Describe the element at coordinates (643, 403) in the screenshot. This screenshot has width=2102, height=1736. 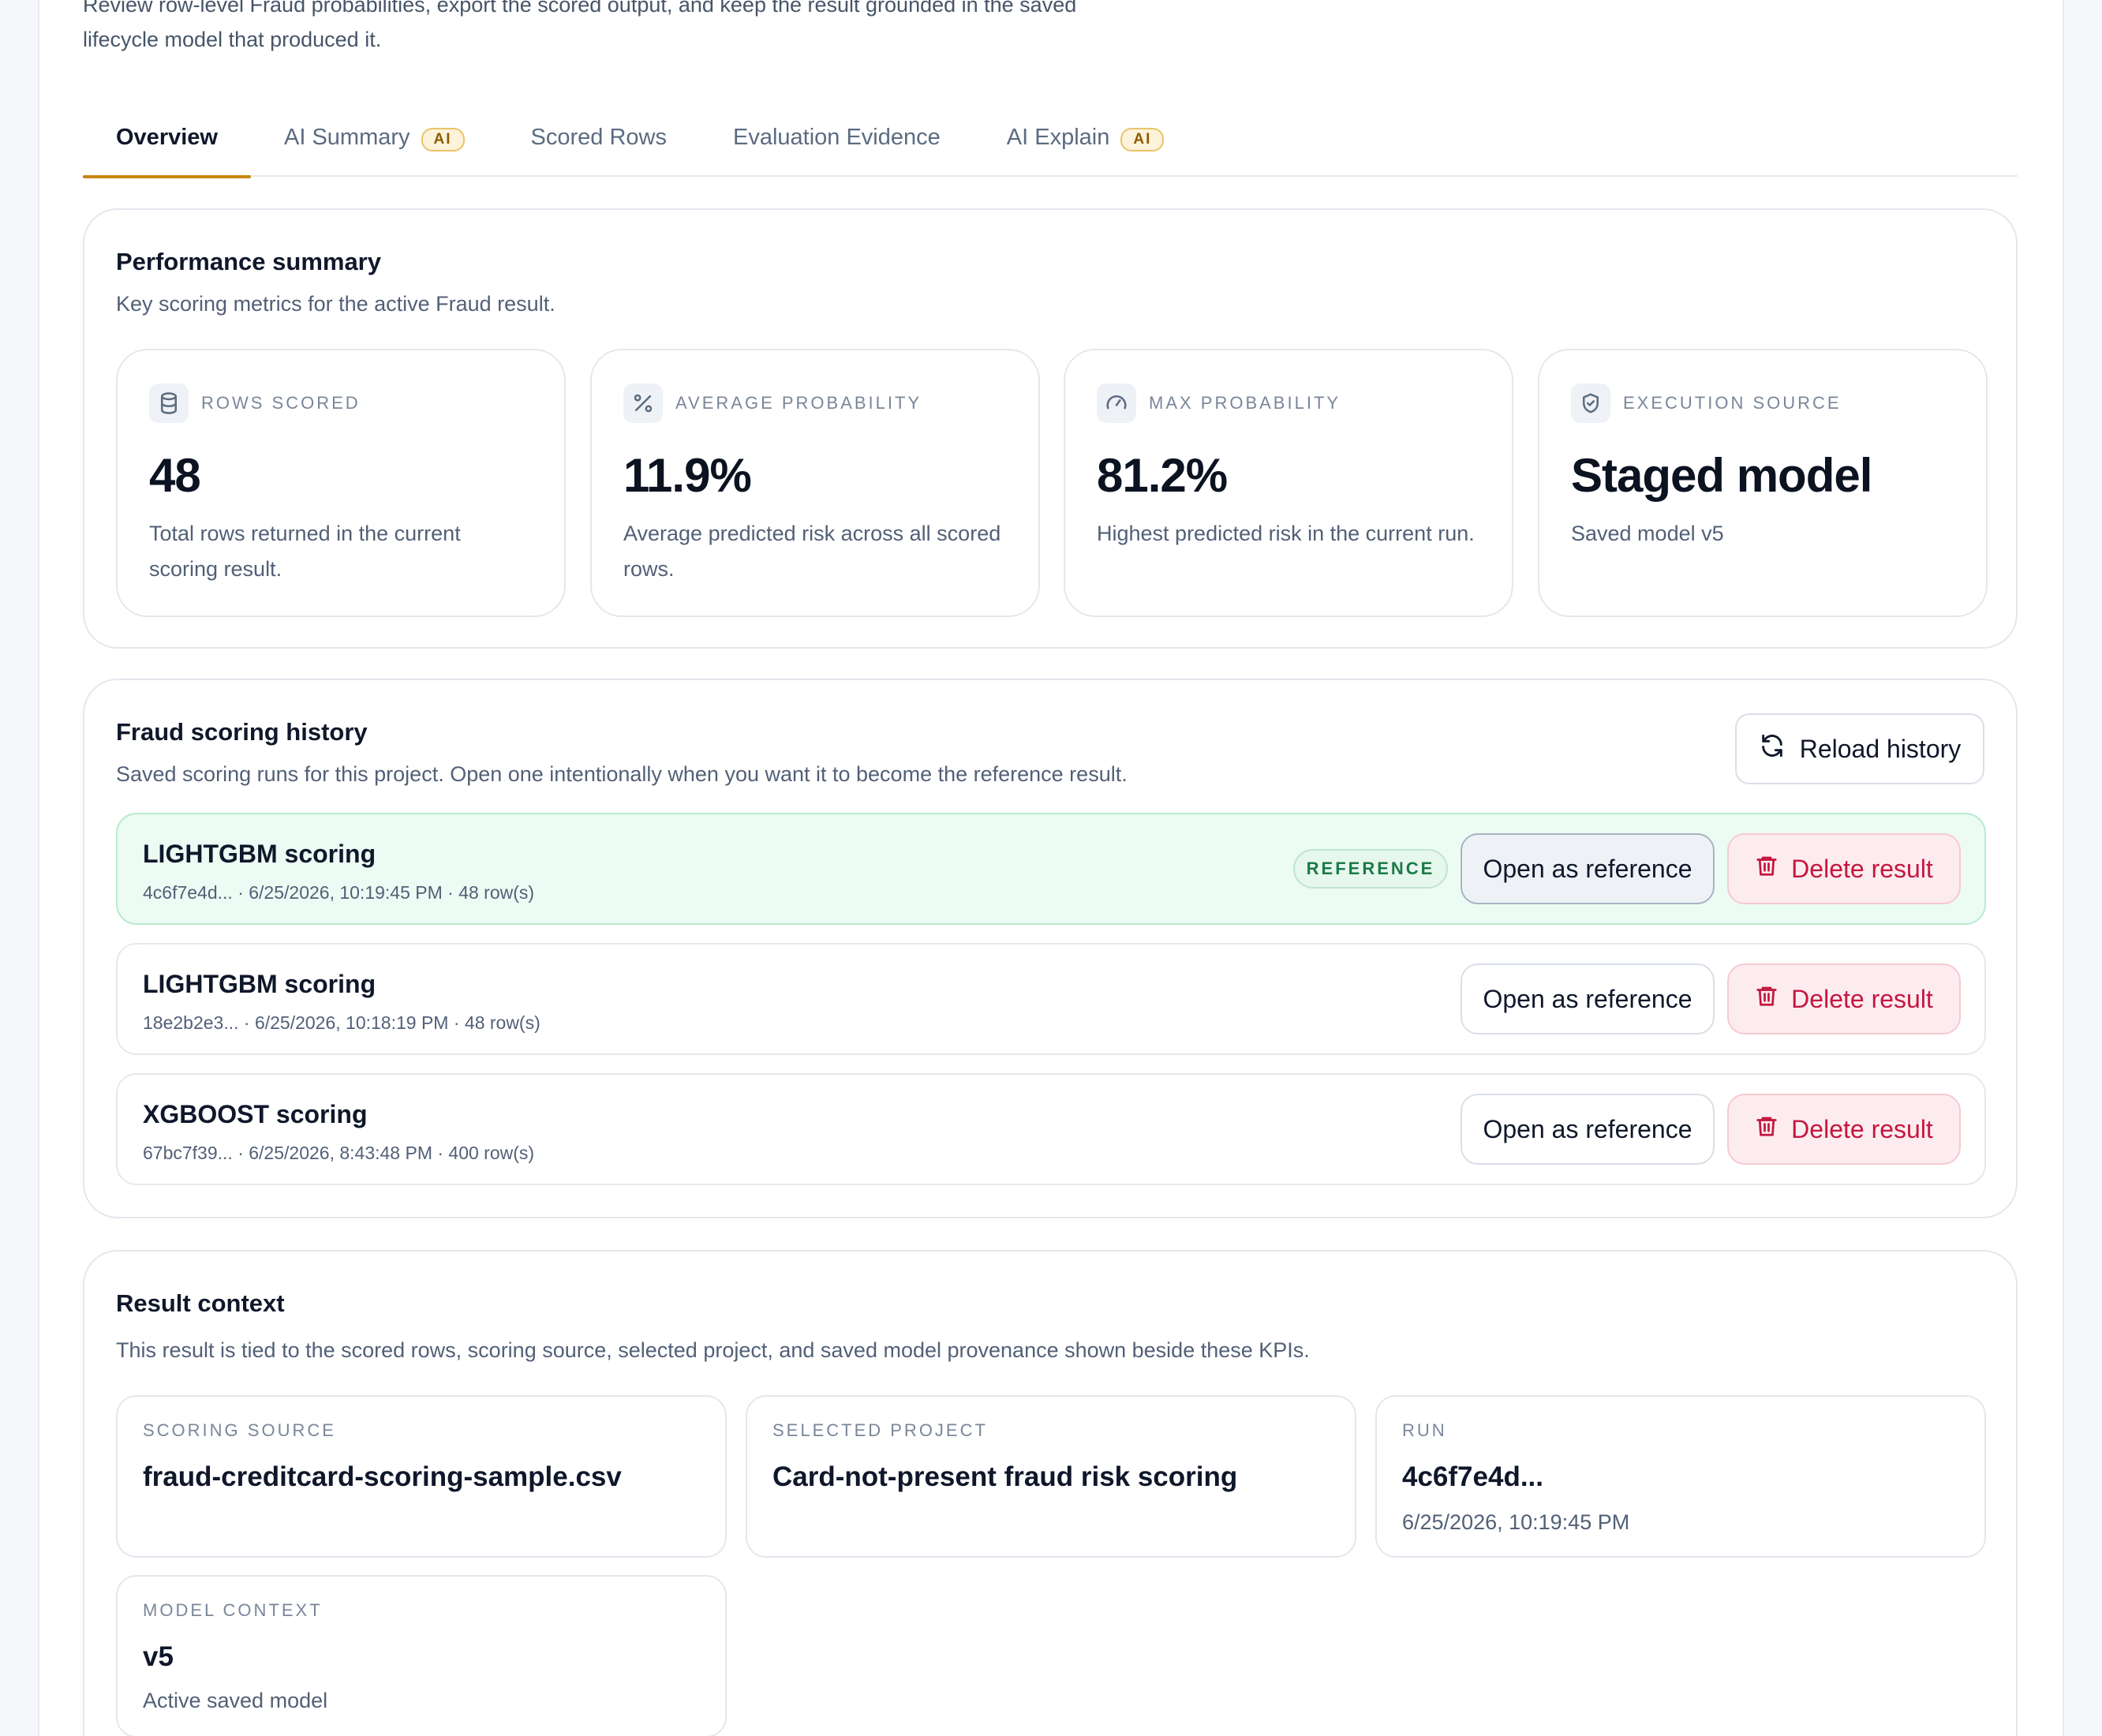
I see `percent-icon` at that location.